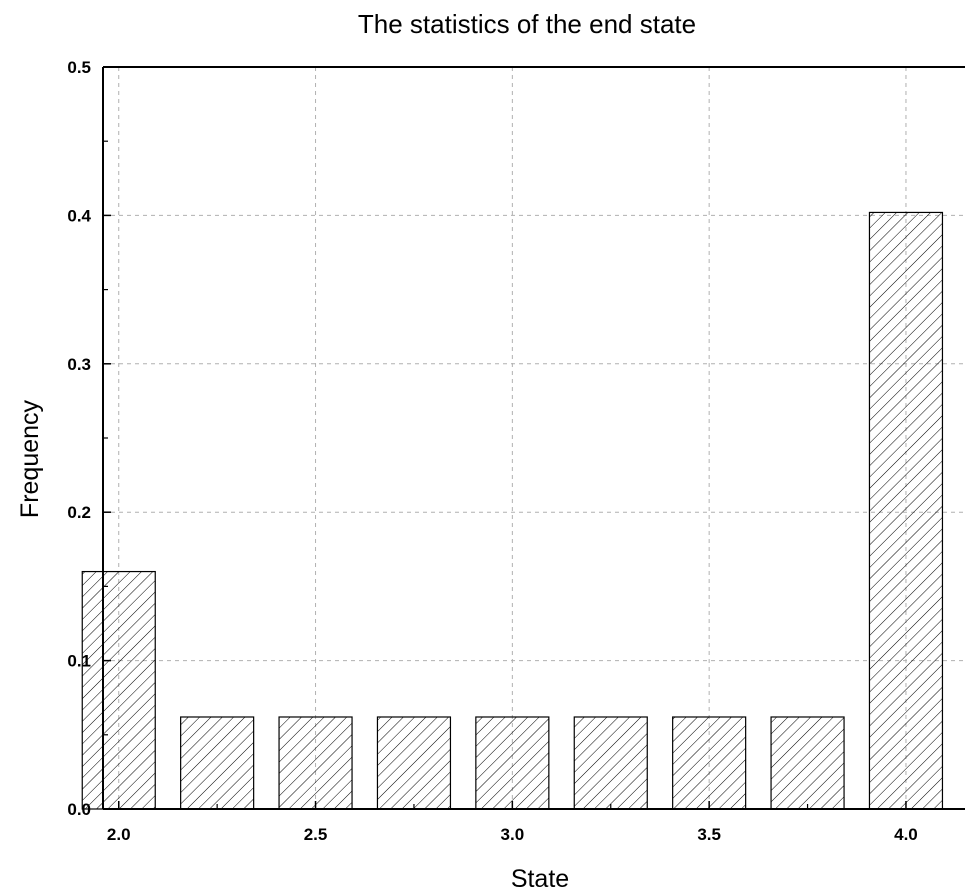 The width and height of the screenshot is (965, 893). I want to click on x-axis-label: State, so click(540, 879).